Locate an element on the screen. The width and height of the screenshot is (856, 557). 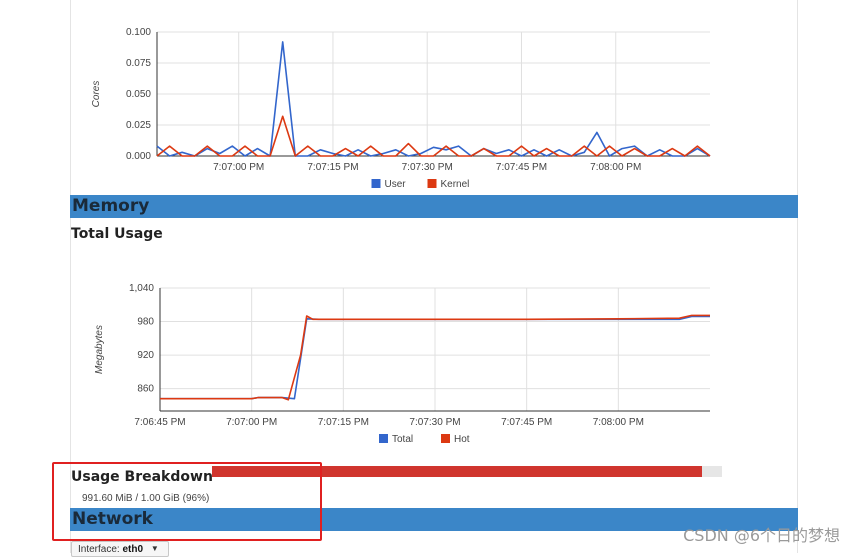
legend-label-total: Total is located at coordinates (402, 439).